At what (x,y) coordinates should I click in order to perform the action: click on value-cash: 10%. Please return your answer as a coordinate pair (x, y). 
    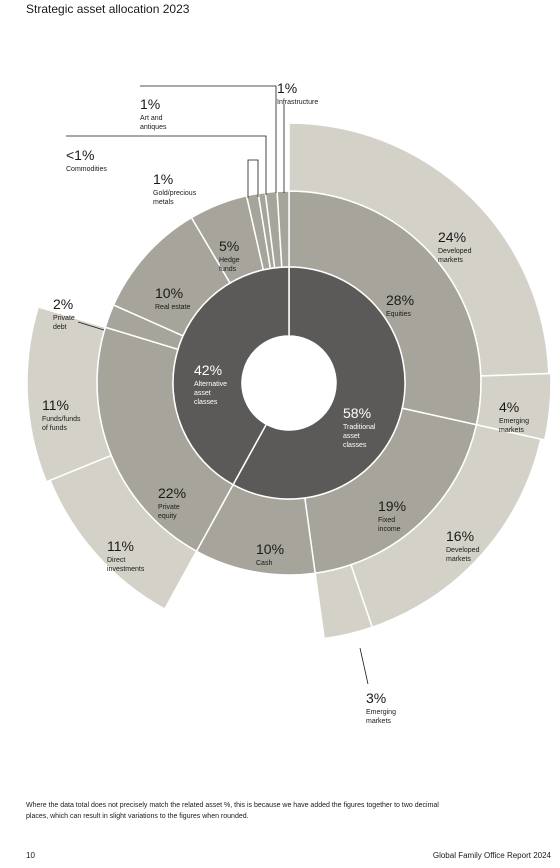
    Looking at the image, I should click on (270, 549).